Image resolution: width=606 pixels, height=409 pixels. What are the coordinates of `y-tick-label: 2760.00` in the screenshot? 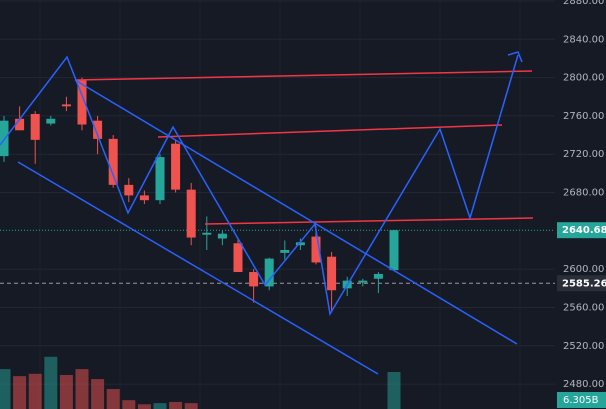 It's located at (583, 116).